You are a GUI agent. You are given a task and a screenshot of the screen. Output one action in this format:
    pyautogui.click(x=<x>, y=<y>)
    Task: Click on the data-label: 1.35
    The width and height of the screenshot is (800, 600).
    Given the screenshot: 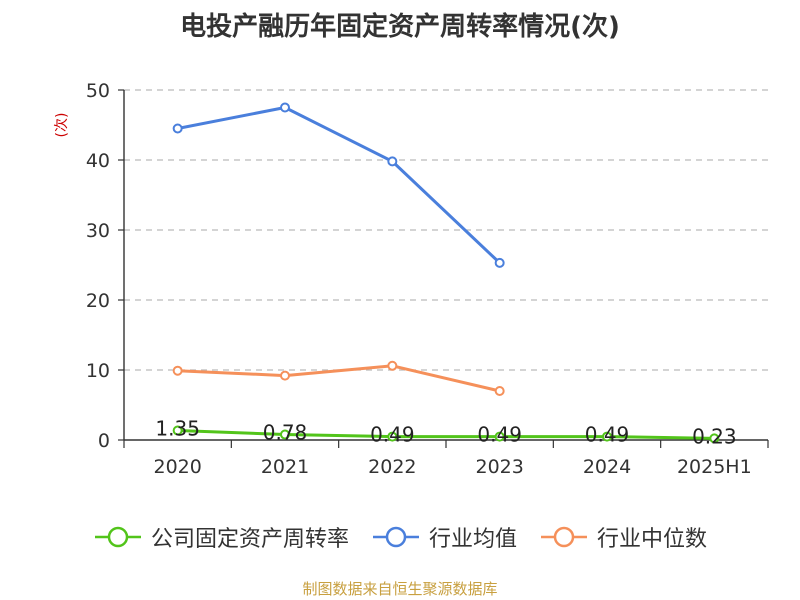 What is the action you would take?
    pyautogui.click(x=177, y=429)
    